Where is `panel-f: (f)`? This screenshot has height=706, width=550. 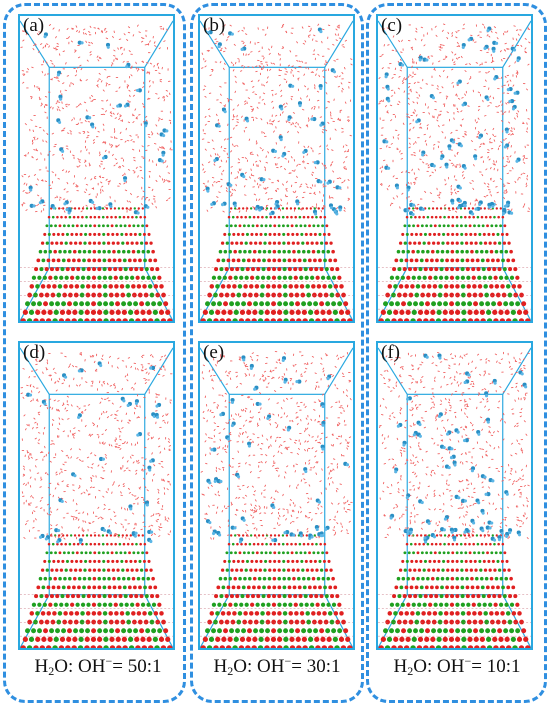 panel-f: (f) is located at coordinates (454, 495).